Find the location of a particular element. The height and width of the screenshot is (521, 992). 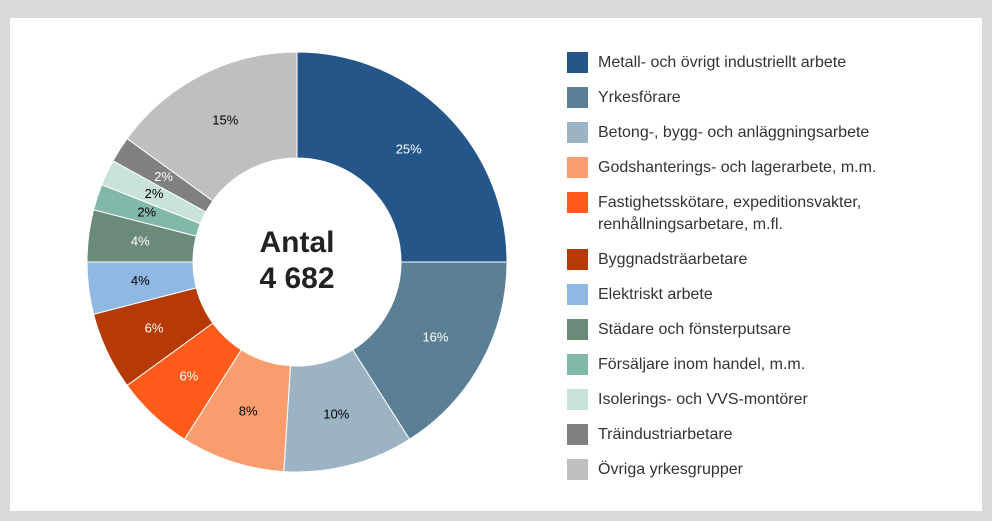

legend-label: Elektriskt arbete is located at coordinates (655, 294).